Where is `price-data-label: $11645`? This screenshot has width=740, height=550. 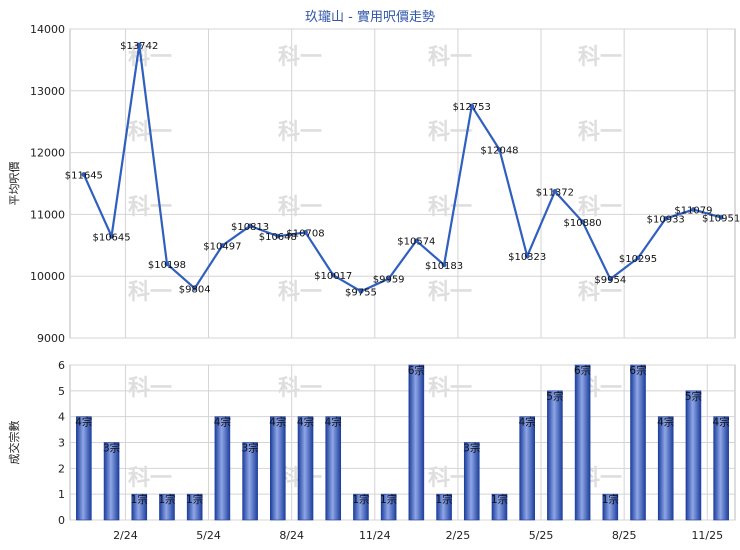 price-data-label: $11645 is located at coordinates (84, 176).